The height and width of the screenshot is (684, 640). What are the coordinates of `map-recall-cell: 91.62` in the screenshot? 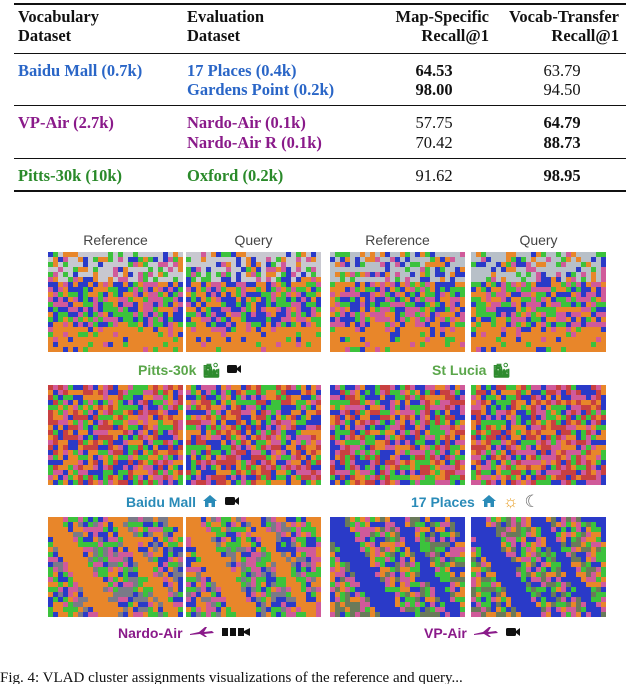 It's located at (434, 175).